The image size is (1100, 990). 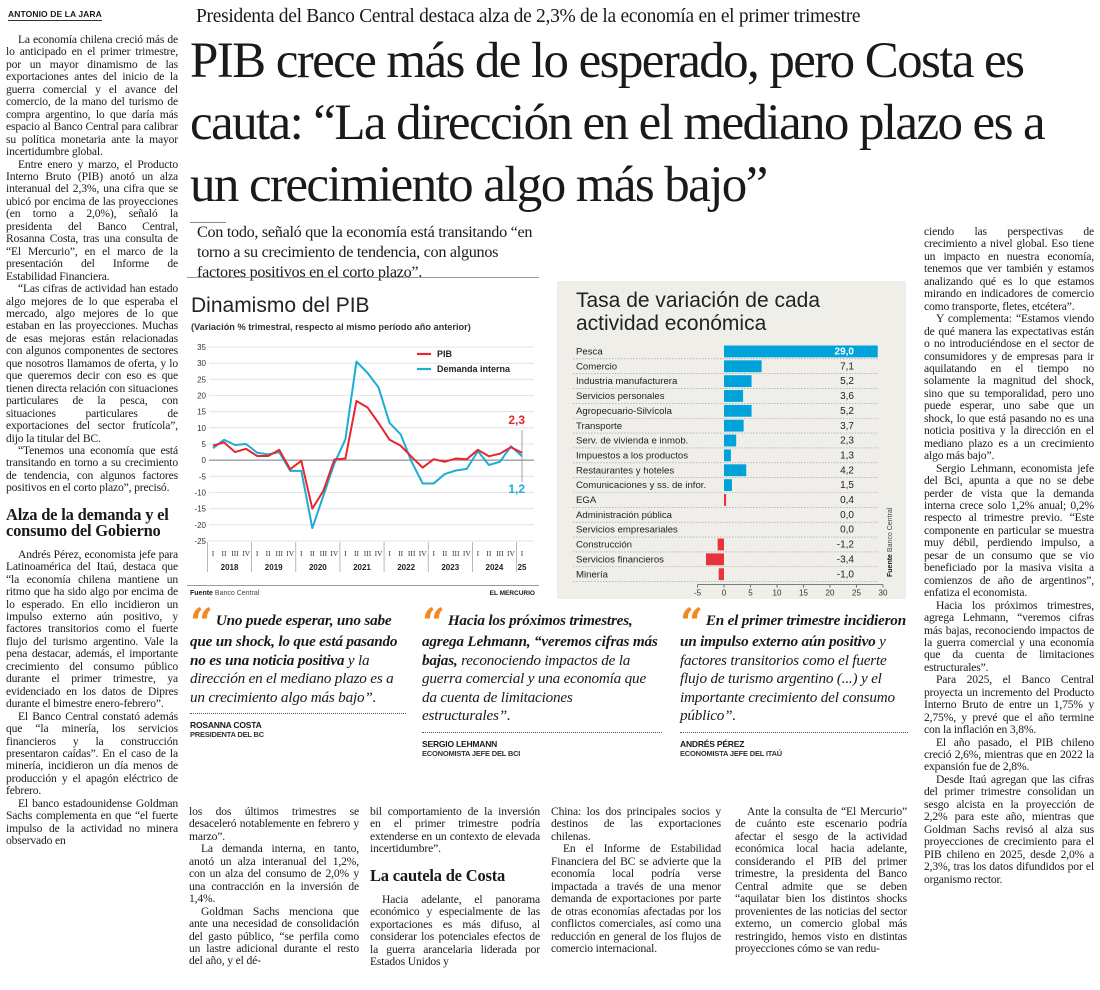 I want to click on legend-label: PIB, so click(x=445, y=354).